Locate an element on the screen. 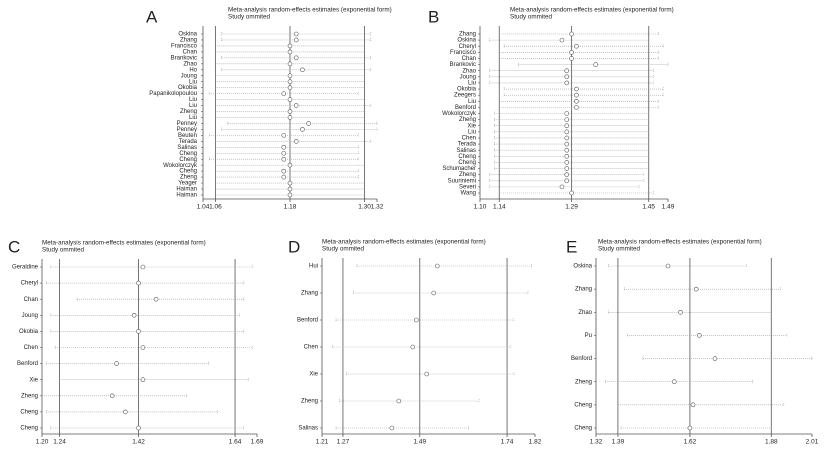 The image size is (825, 453). study-name: Papanikolopoulou is located at coordinates (173, 94).